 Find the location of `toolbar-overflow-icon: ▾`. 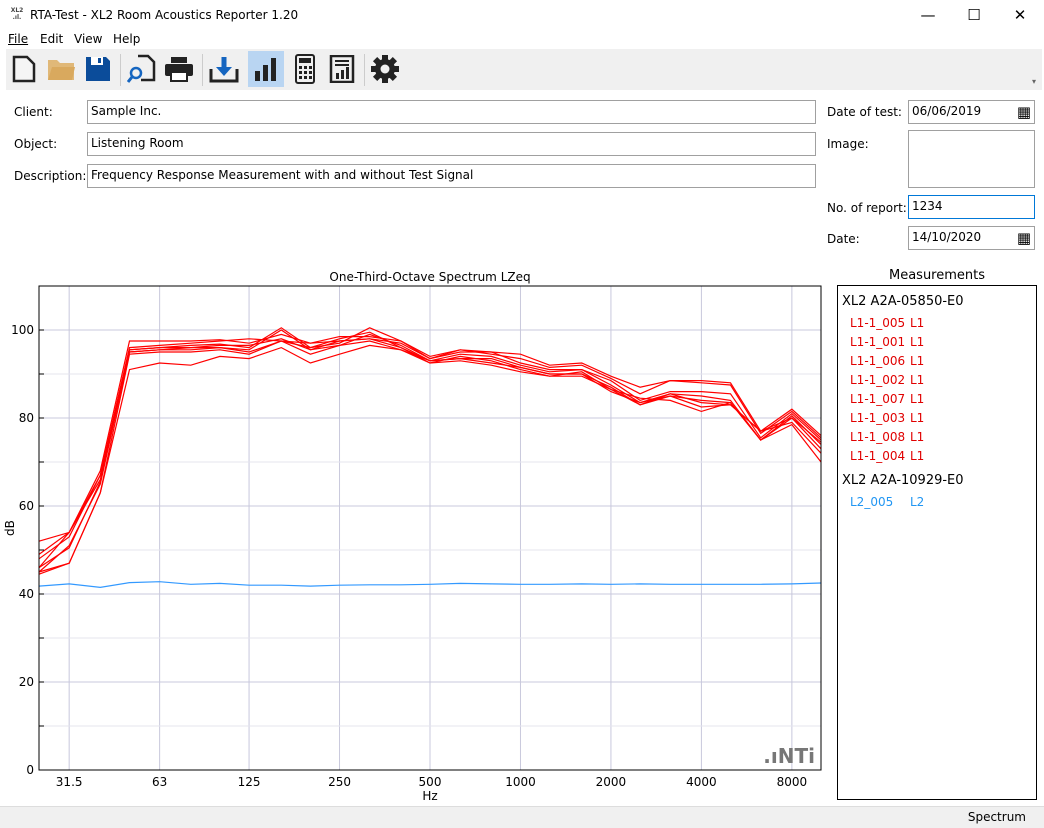

toolbar-overflow-icon: ▾ is located at coordinates (1034, 81).